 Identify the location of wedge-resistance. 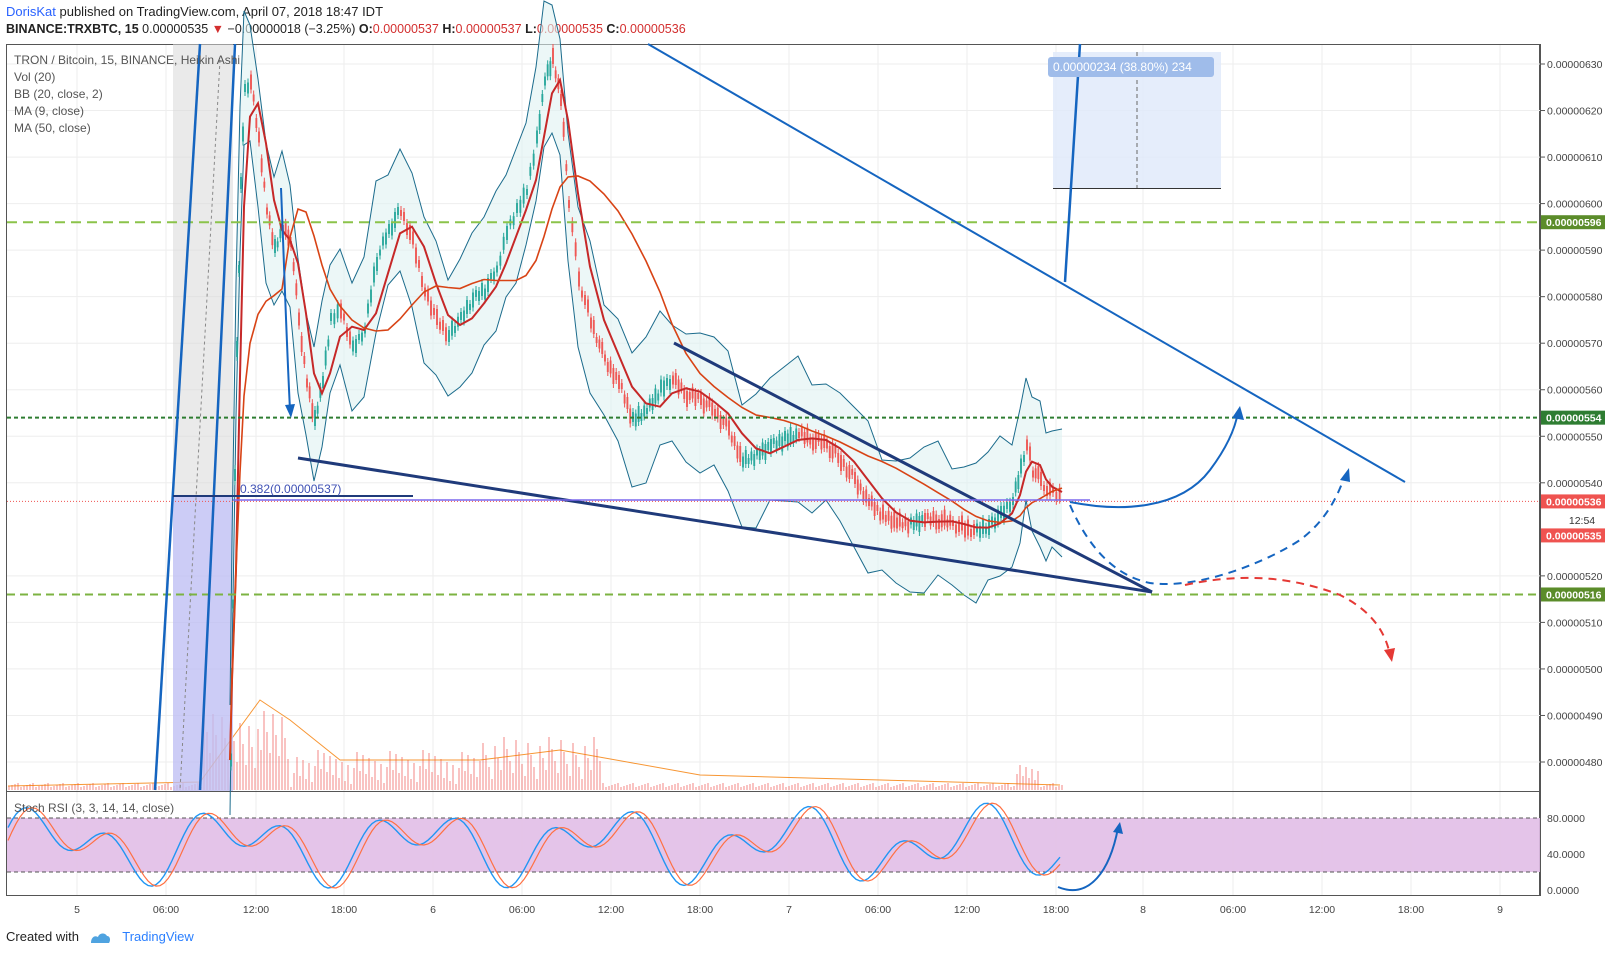
(913, 467).